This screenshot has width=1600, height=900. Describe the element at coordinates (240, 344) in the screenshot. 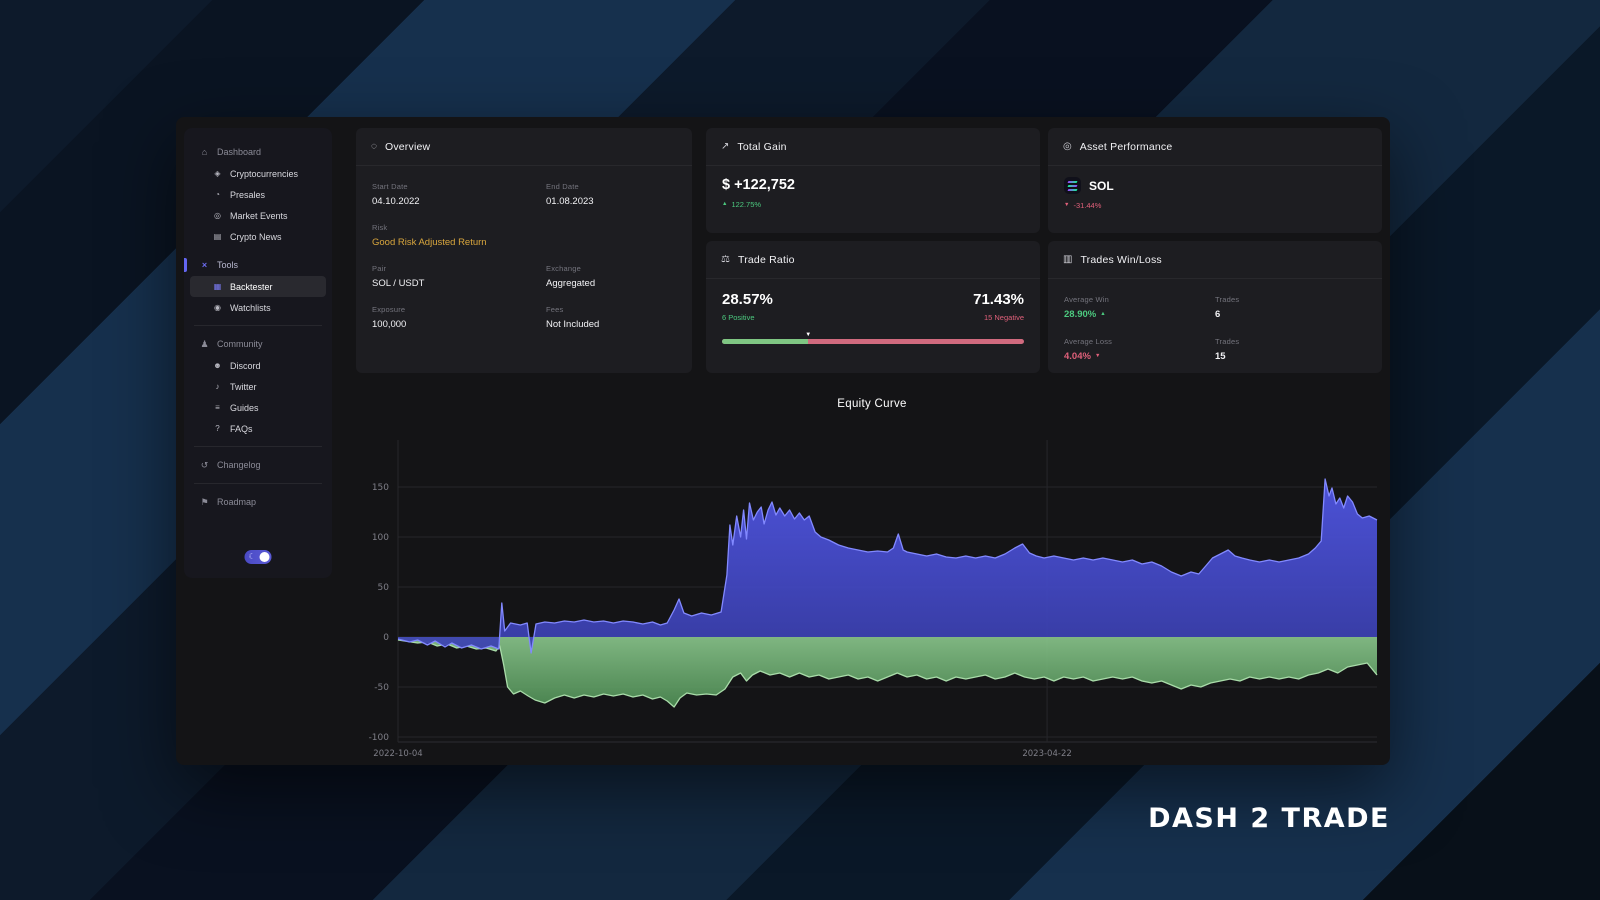

I see `sidebar-label: Community` at that location.